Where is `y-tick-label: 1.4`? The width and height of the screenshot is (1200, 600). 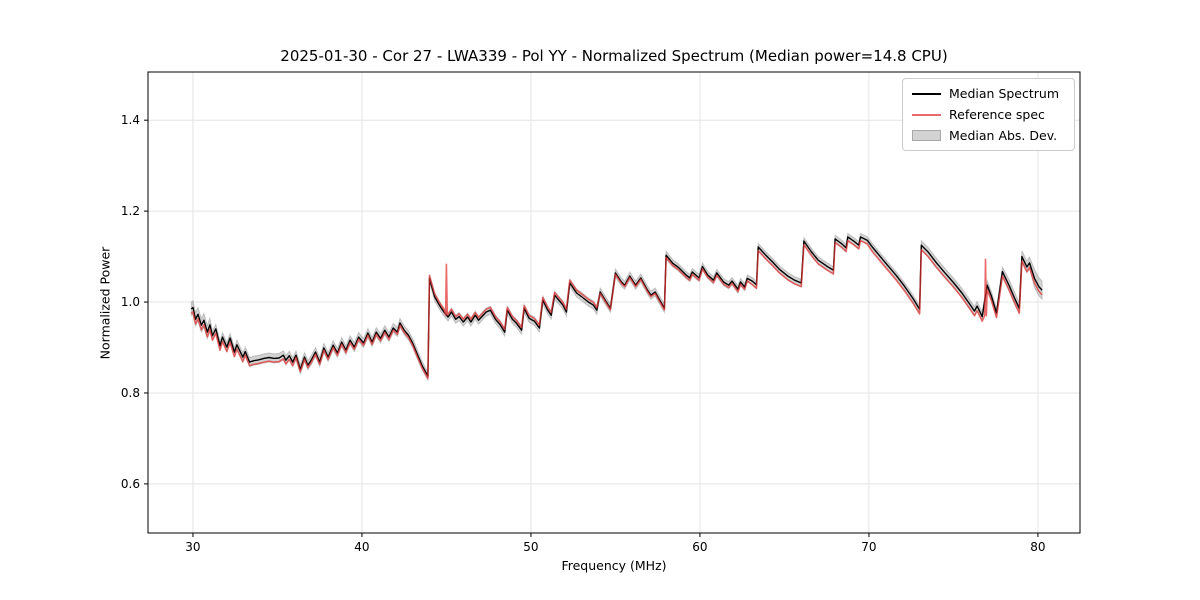
y-tick-label: 1.4 is located at coordinates (130, 120).